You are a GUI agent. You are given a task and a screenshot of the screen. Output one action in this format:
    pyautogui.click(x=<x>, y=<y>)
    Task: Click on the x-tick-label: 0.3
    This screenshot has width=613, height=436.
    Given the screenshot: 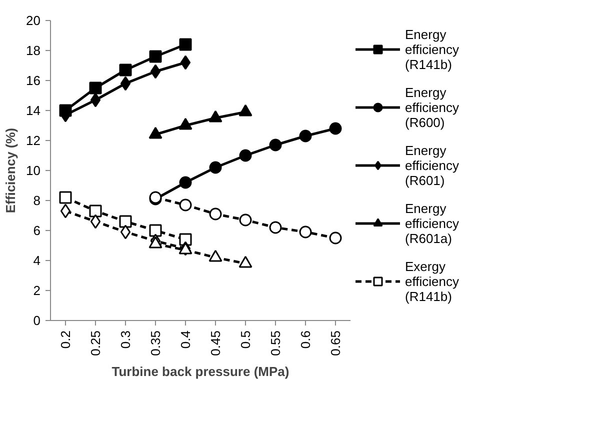 What is the action you would take?
    pyautogui.click(x=125, y=339)
    